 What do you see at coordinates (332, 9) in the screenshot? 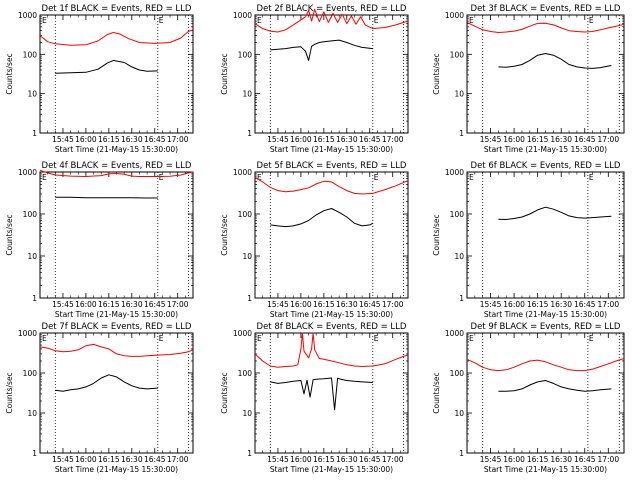
I see `panel-title: Det 2f BLACK = Events, RED = LLD` at bounding box center [332, 9].